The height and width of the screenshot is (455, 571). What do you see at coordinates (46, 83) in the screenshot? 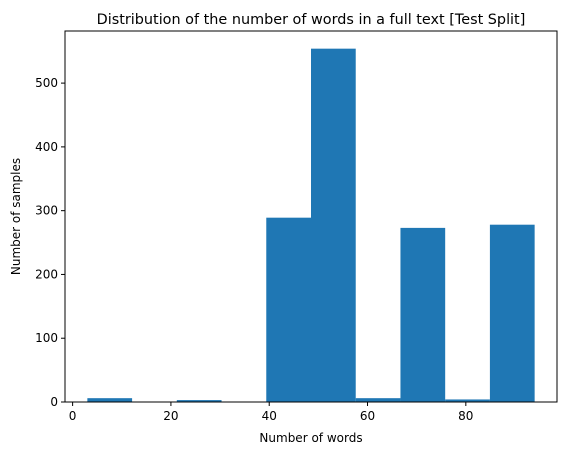
I see `y-tick-label: 500` at bounding box center [46, 83].